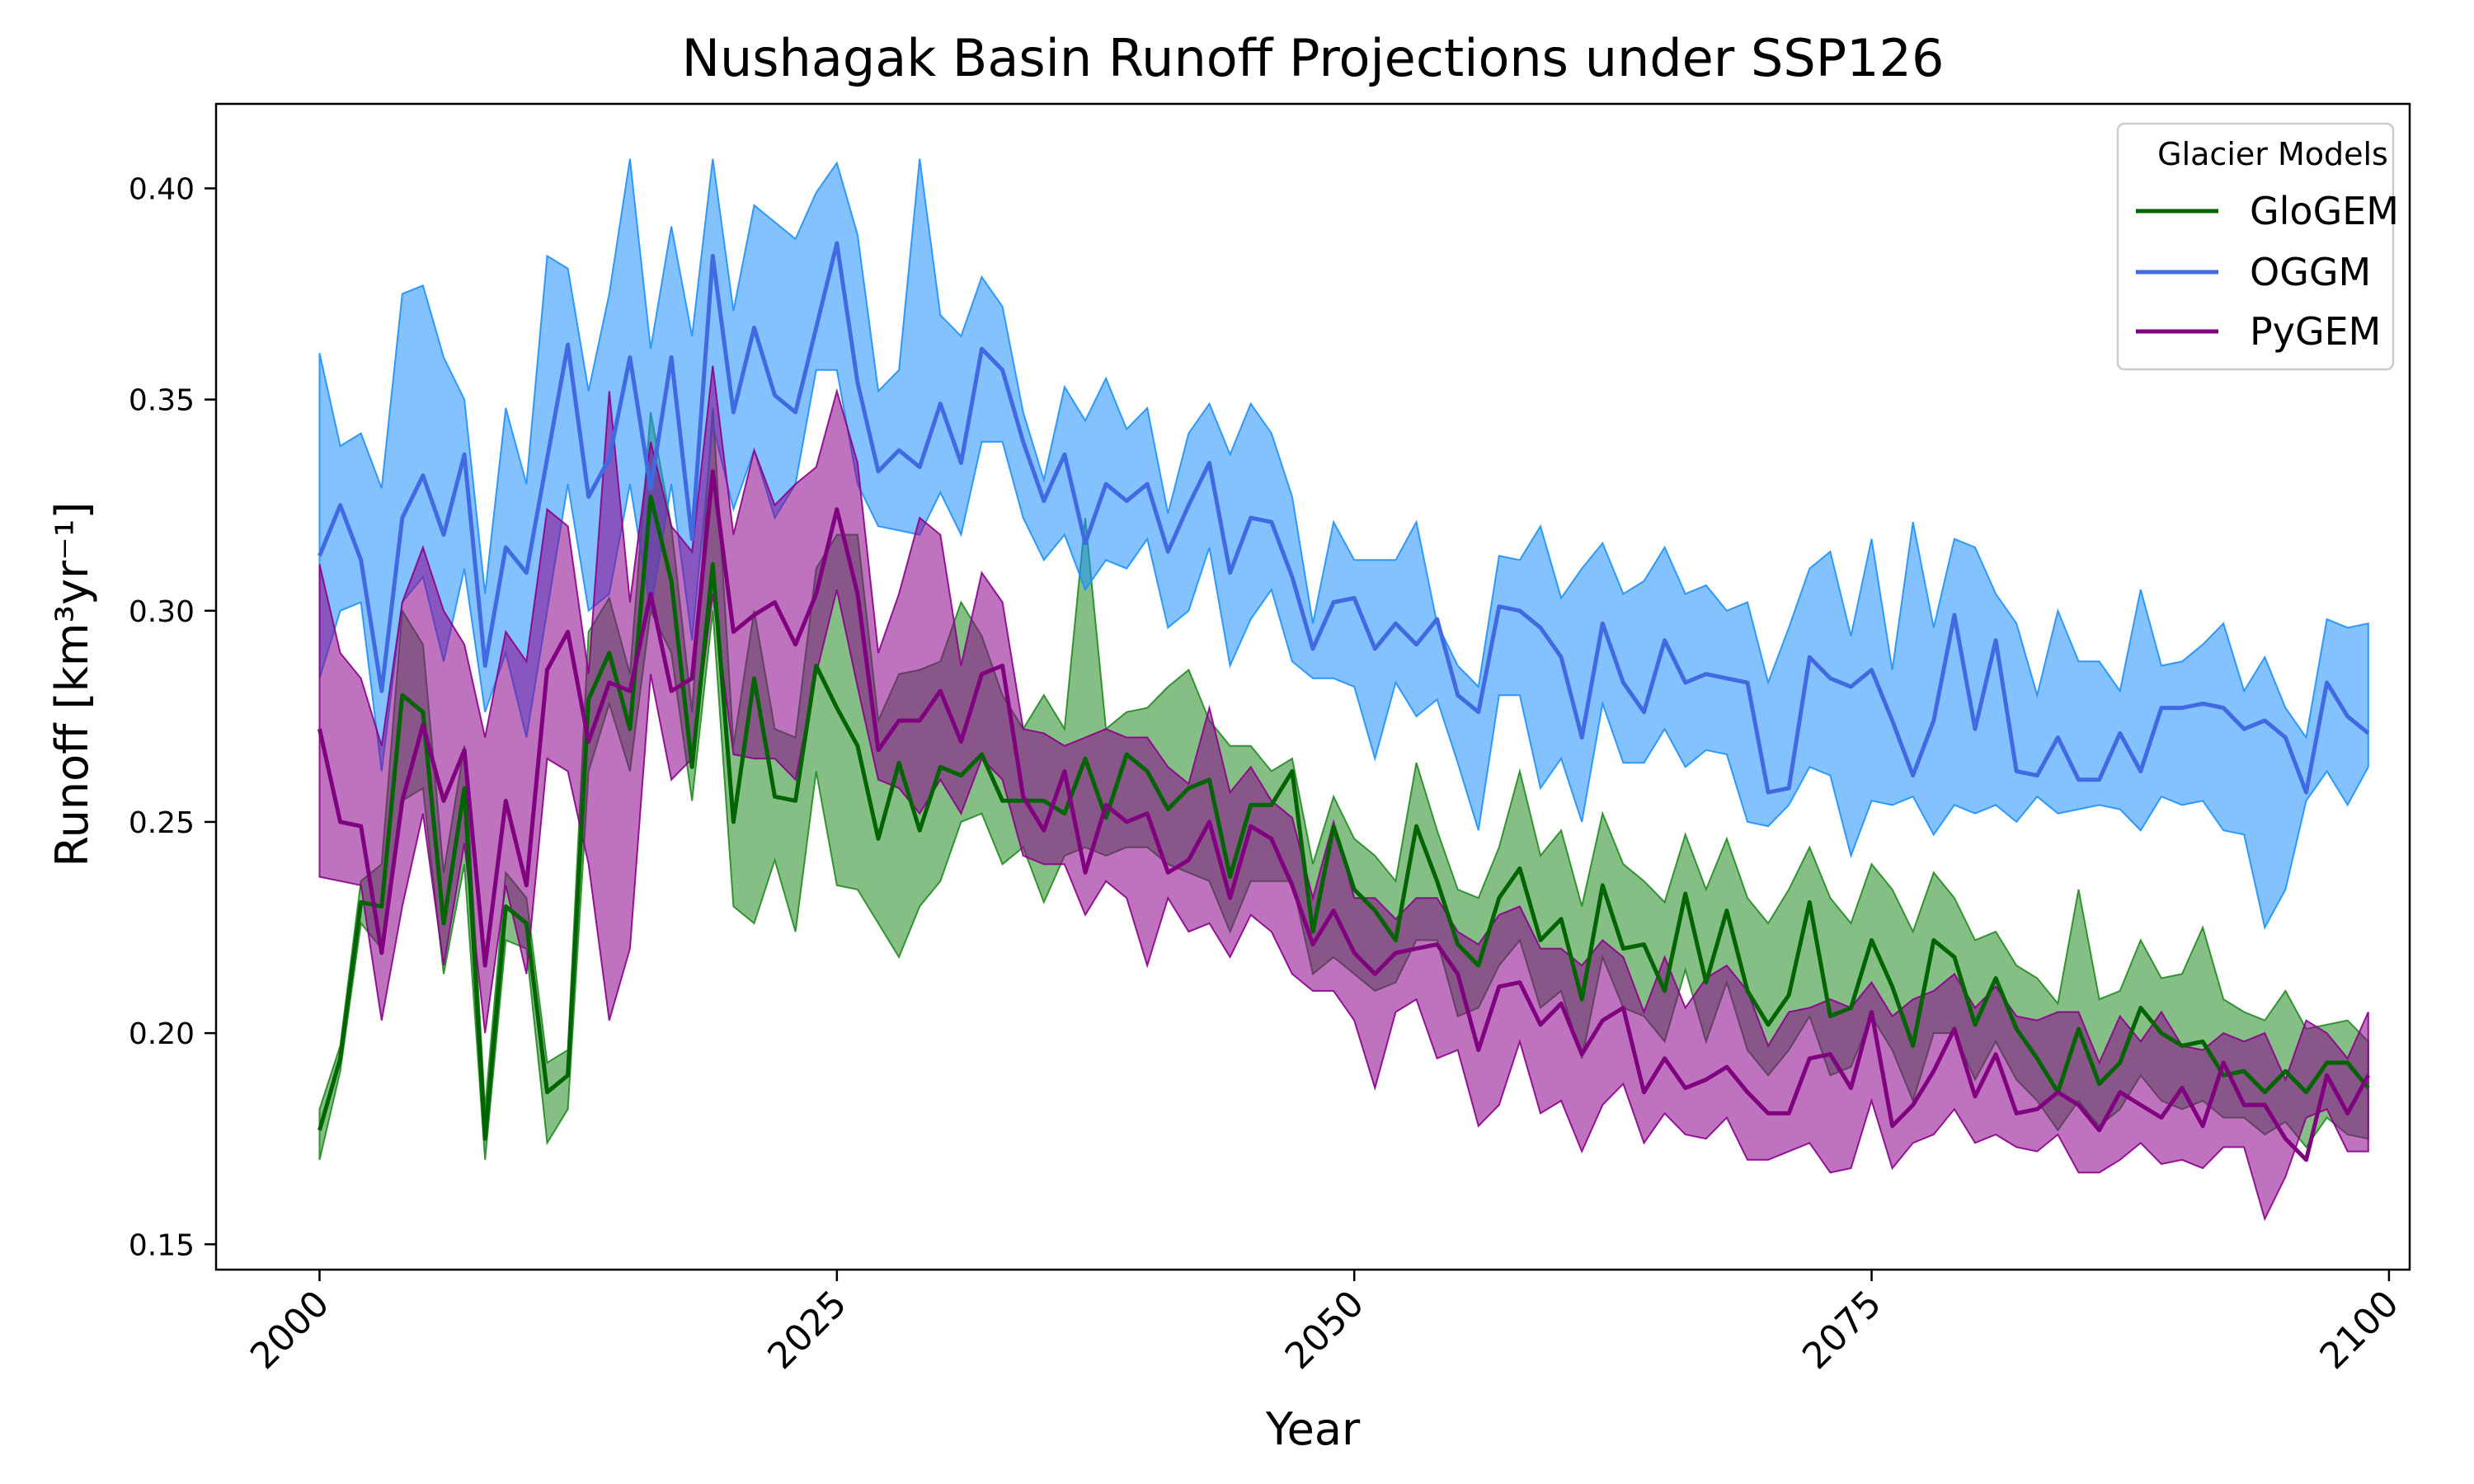 The image size is (2474, 1484). I want to click on y-tick-label-0.35: 0.35, so click(162, 401).